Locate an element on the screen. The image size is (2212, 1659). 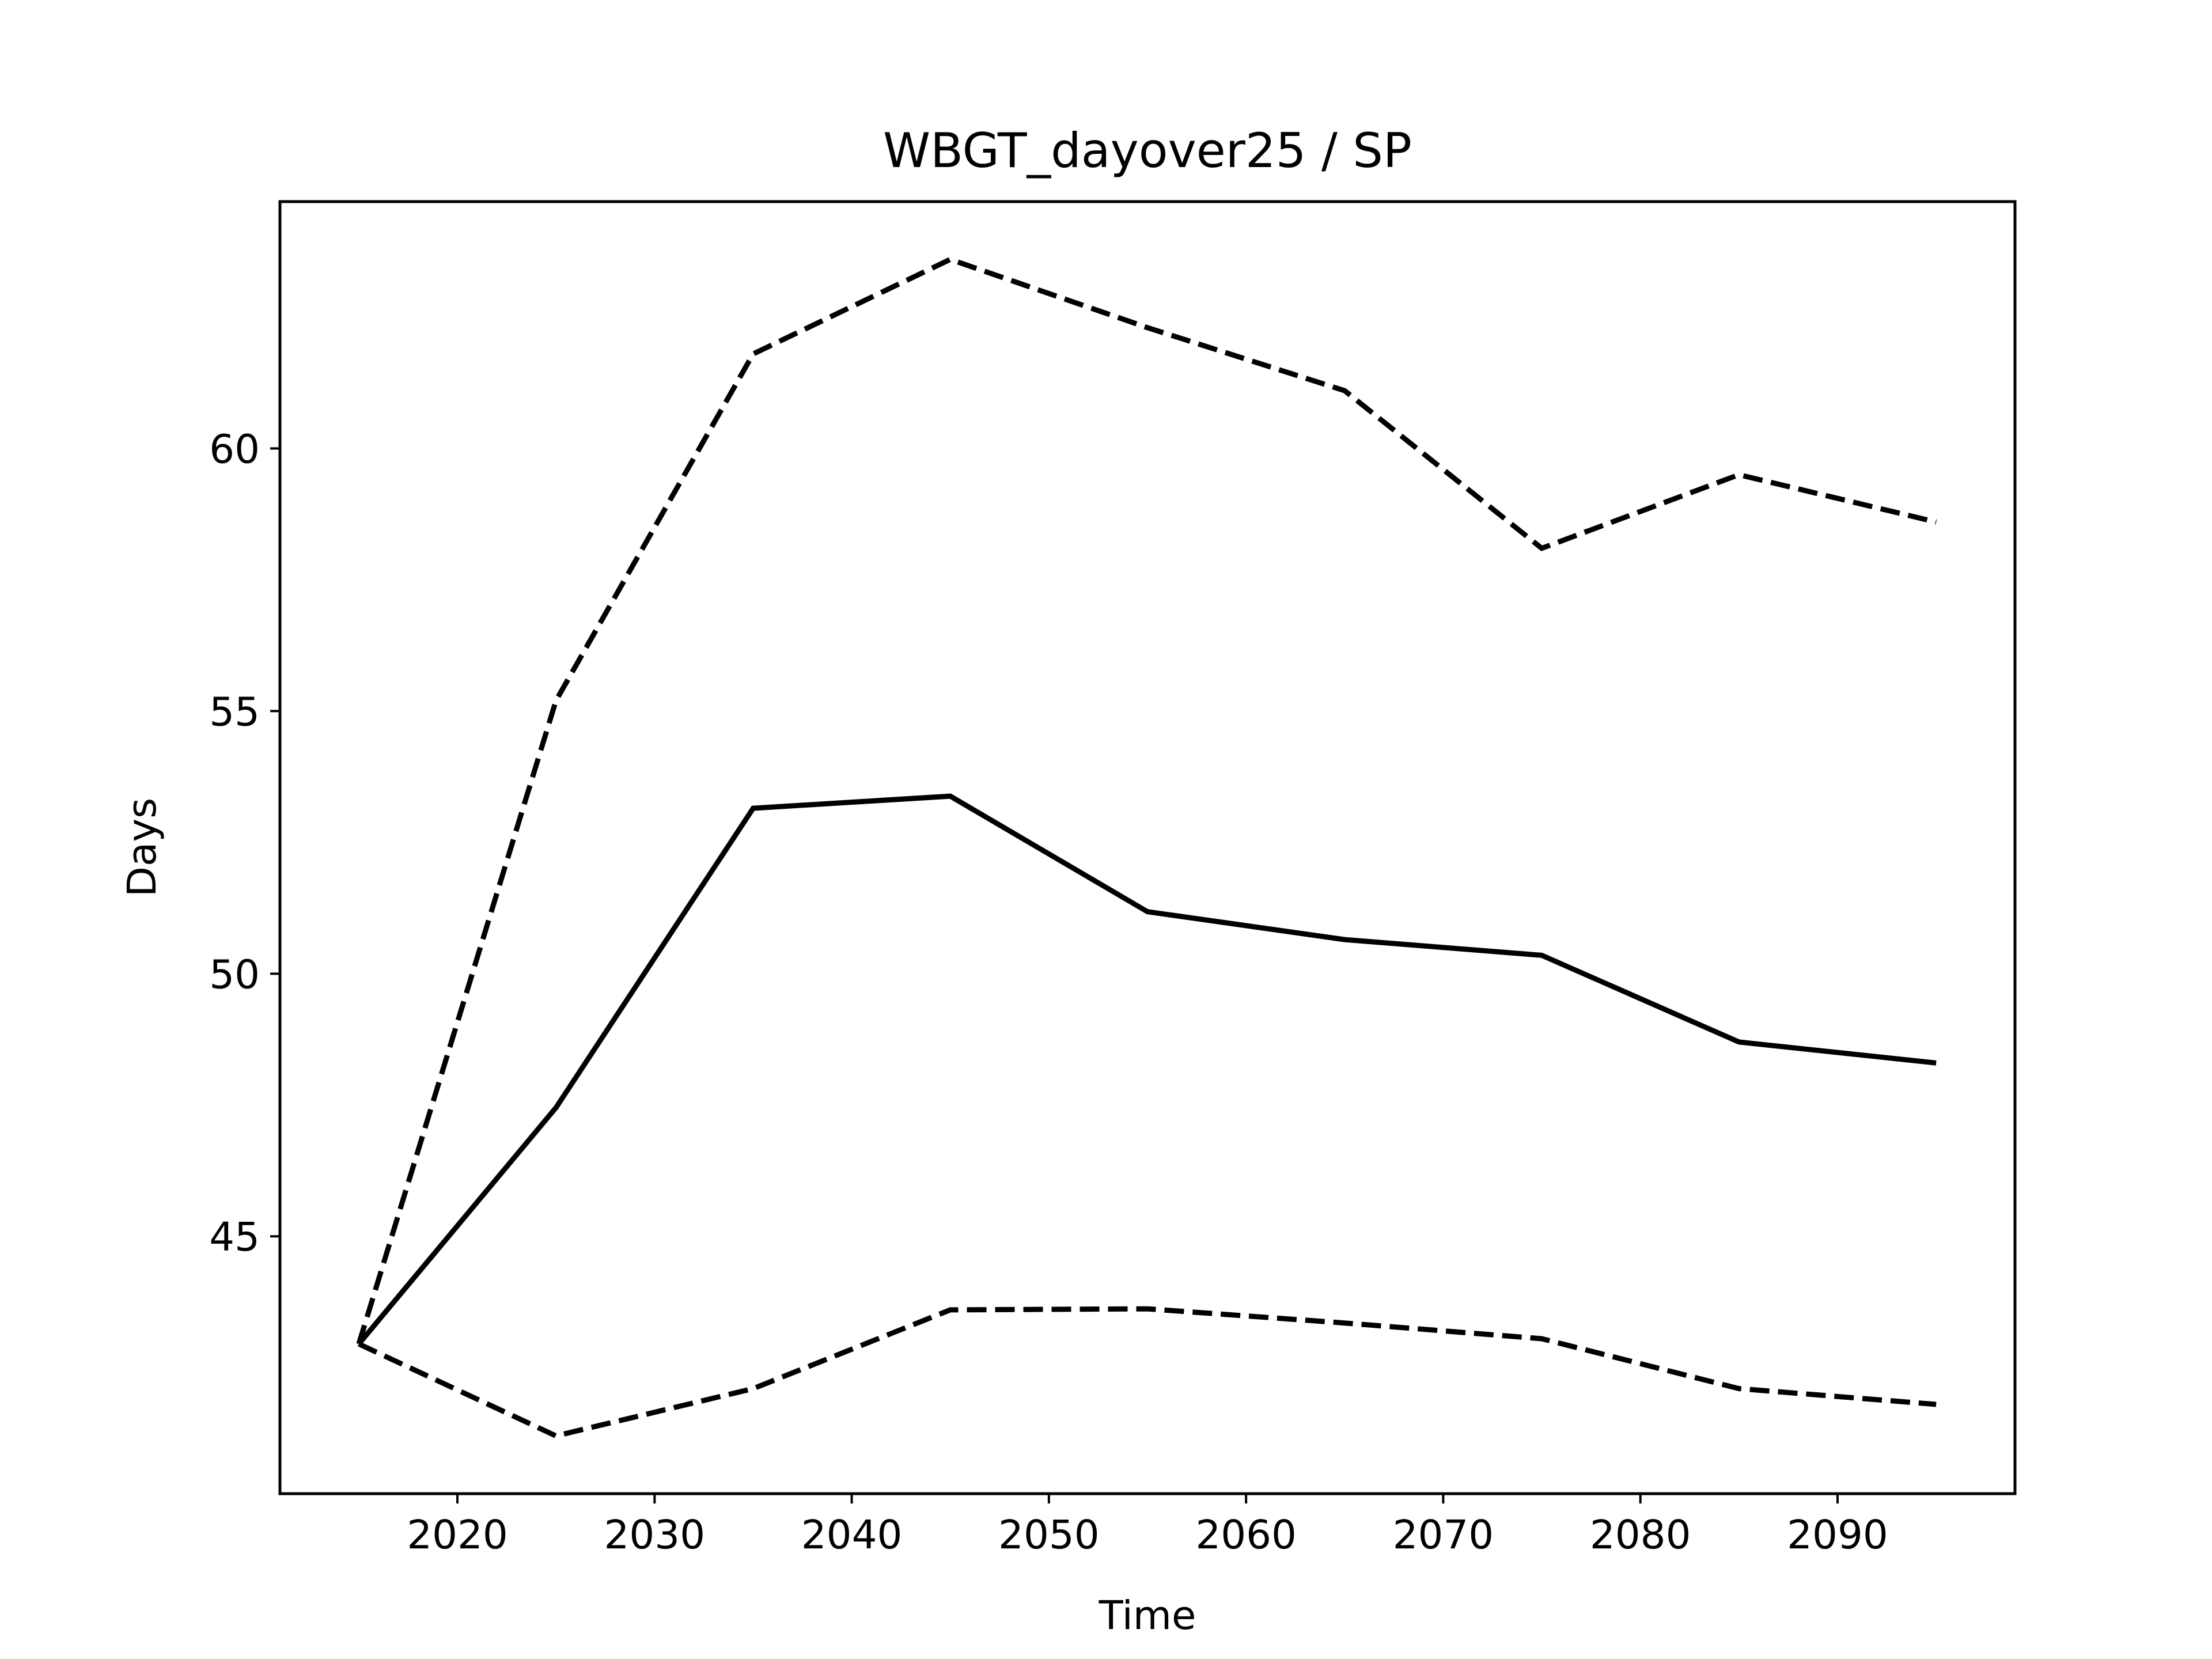
y-tick-label: 50 is located at coordinates (234, 975).